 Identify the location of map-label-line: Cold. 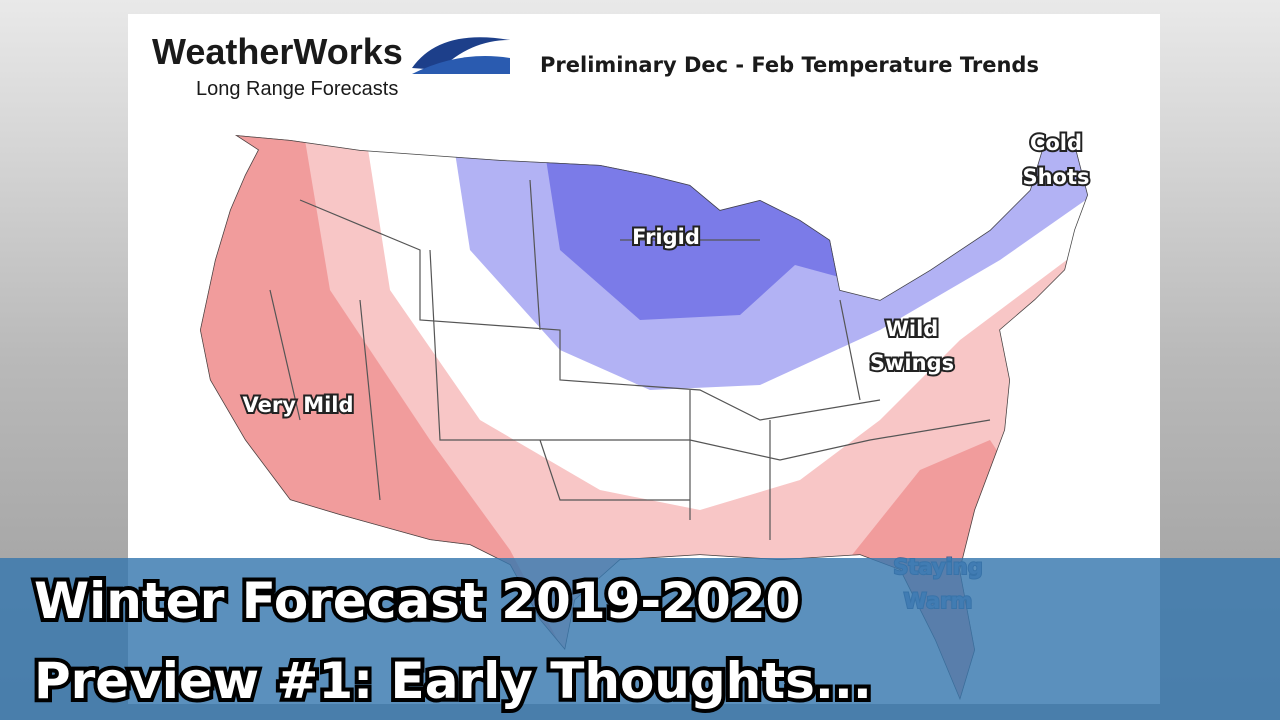
(1056, 143).